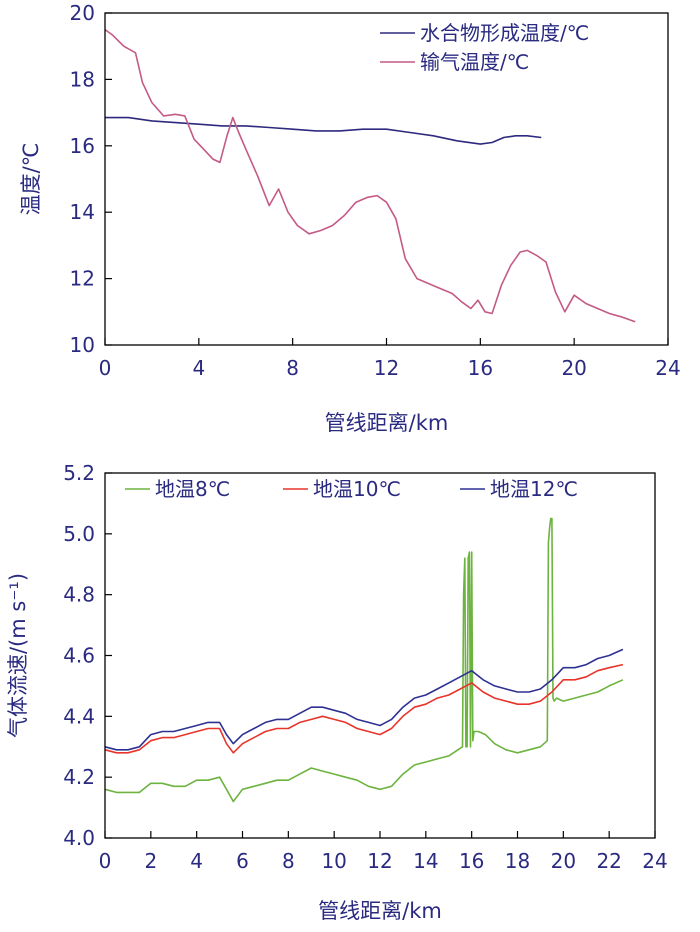 This screenshot has height=932, width=700. Describe the element at coordinates (517, 861) in the screenshot. I see `x-tick-label: 18` at that location.